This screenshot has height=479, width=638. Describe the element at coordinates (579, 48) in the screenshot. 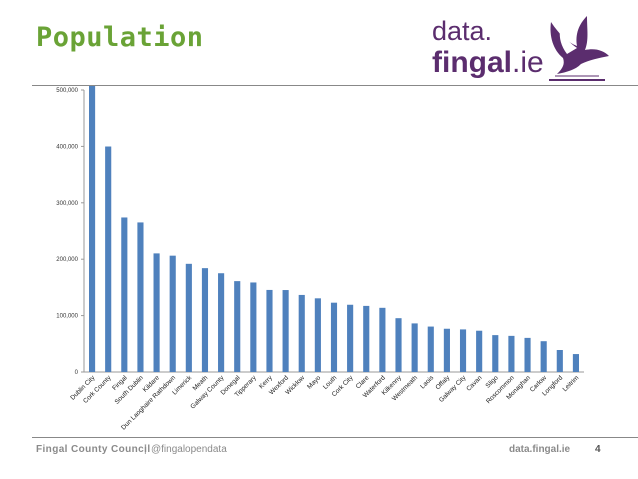

I see `bird-logo-icon` at that location.